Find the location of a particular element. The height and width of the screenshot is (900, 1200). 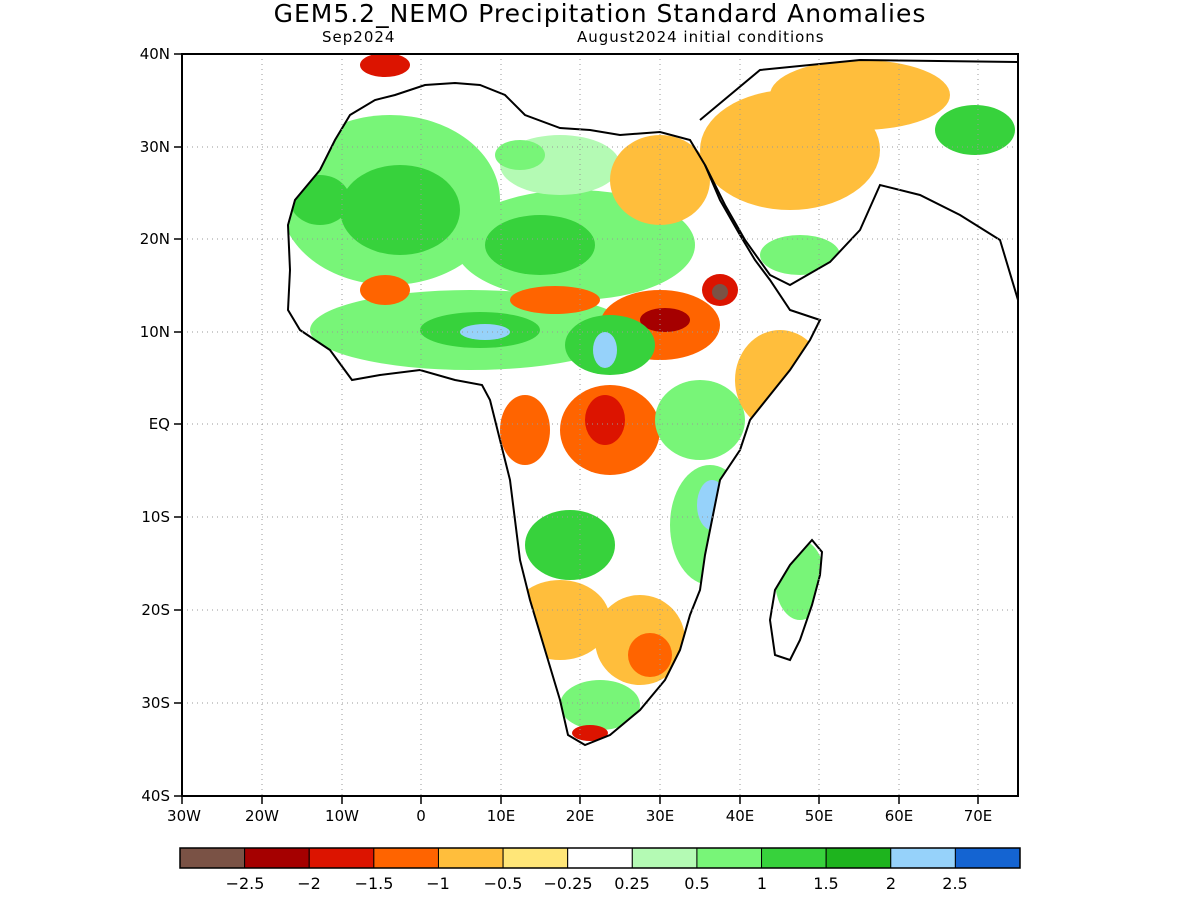

colorbar-swatches is located at coordinates (600, 858).